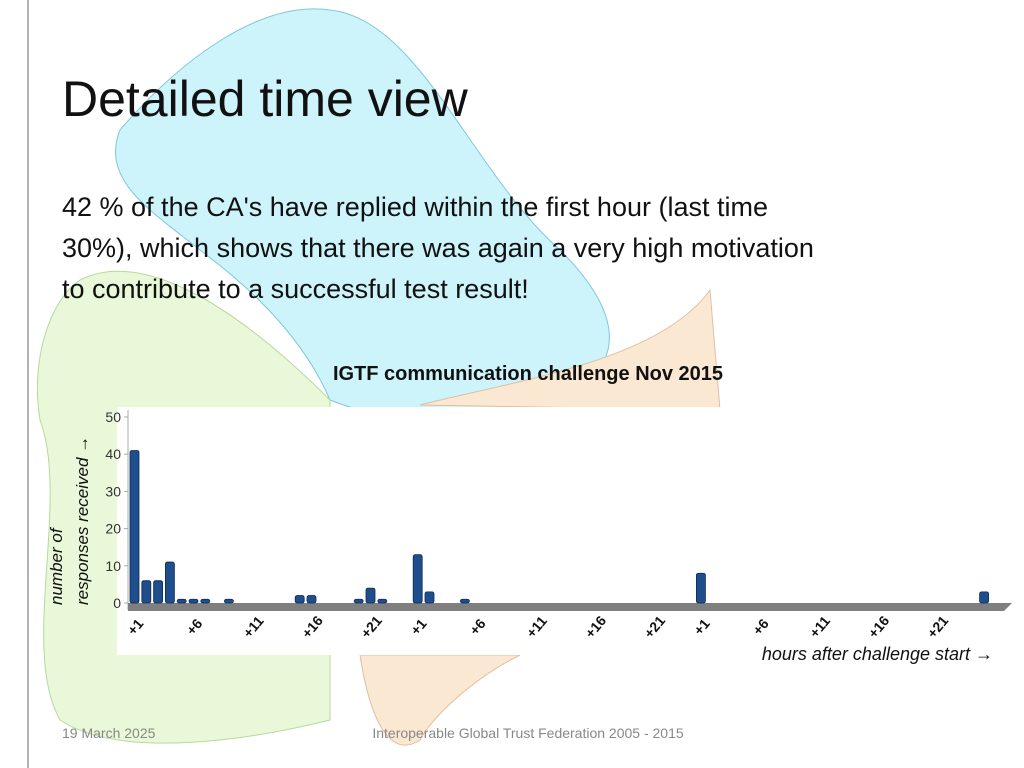 The image size is (1024, 768). I want to click on y-tick-label: 50, so click(113, 417).